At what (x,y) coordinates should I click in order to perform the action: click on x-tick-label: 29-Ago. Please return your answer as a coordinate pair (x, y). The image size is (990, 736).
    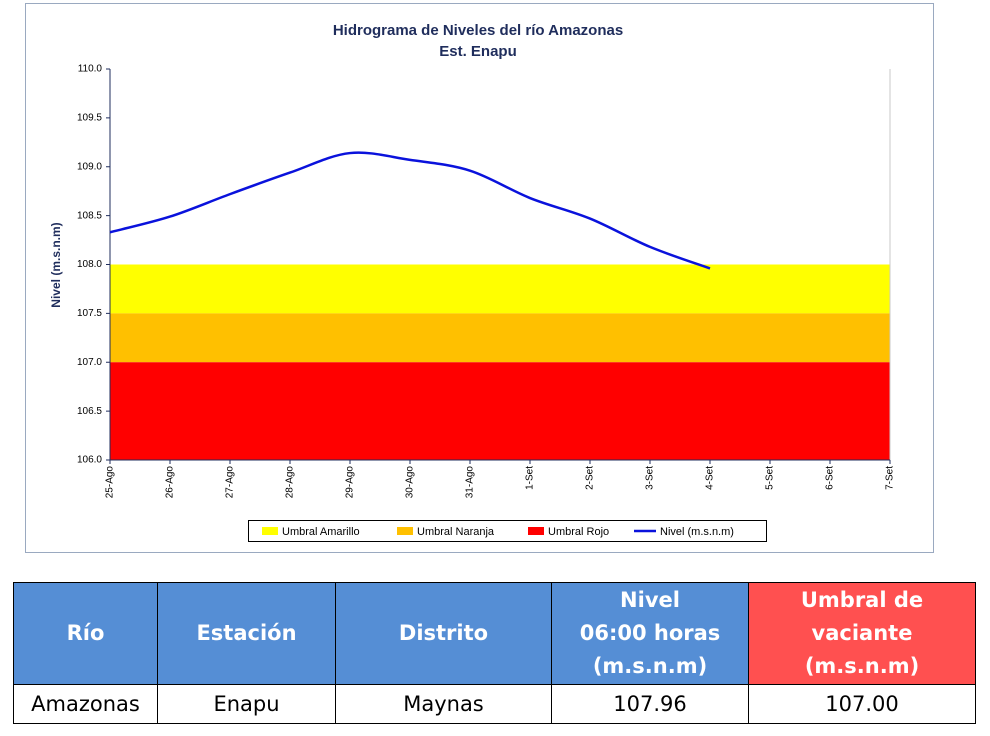
    Looking at the image, I should click on (350, 482).